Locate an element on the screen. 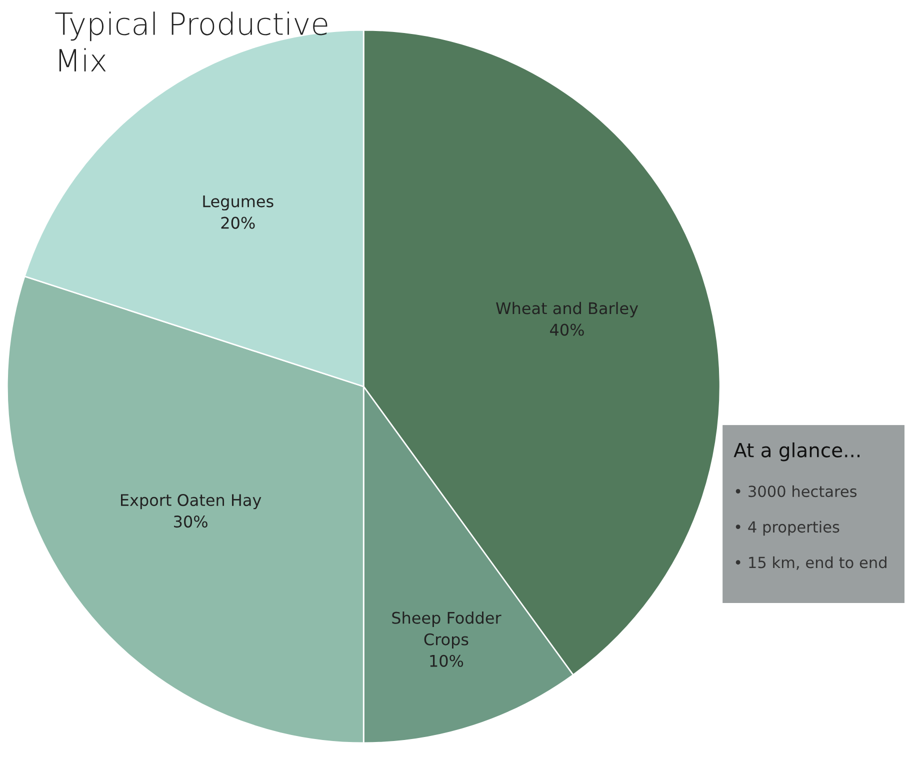  slice-label: Sheep Fodder Crops is located at coordinates (447, 630).